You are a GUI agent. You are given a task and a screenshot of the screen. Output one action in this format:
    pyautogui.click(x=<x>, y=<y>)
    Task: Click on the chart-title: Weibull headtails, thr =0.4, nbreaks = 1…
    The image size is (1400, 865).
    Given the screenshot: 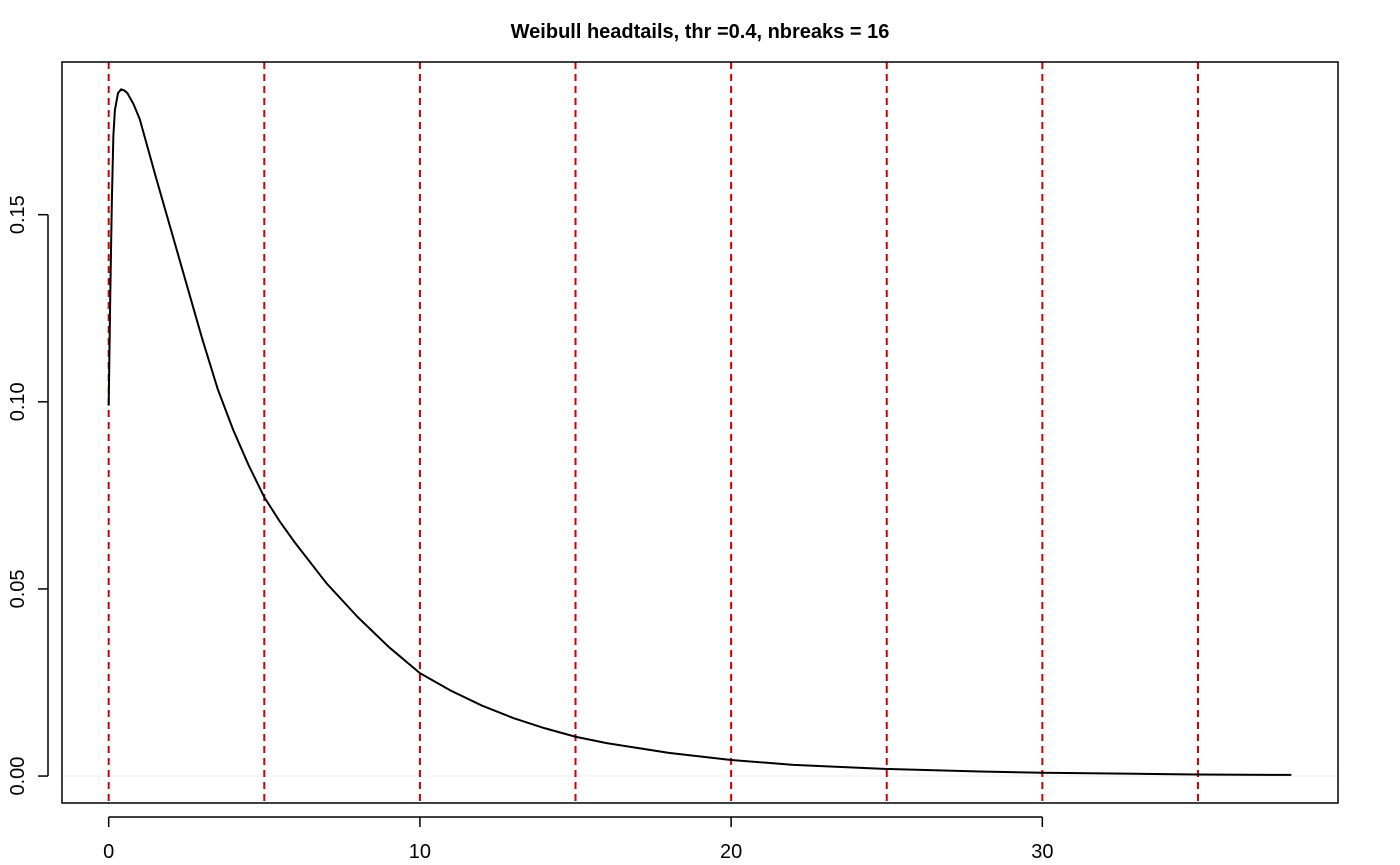 What is the action you would take?
    pyautogui.click(x=700, y=32)
    